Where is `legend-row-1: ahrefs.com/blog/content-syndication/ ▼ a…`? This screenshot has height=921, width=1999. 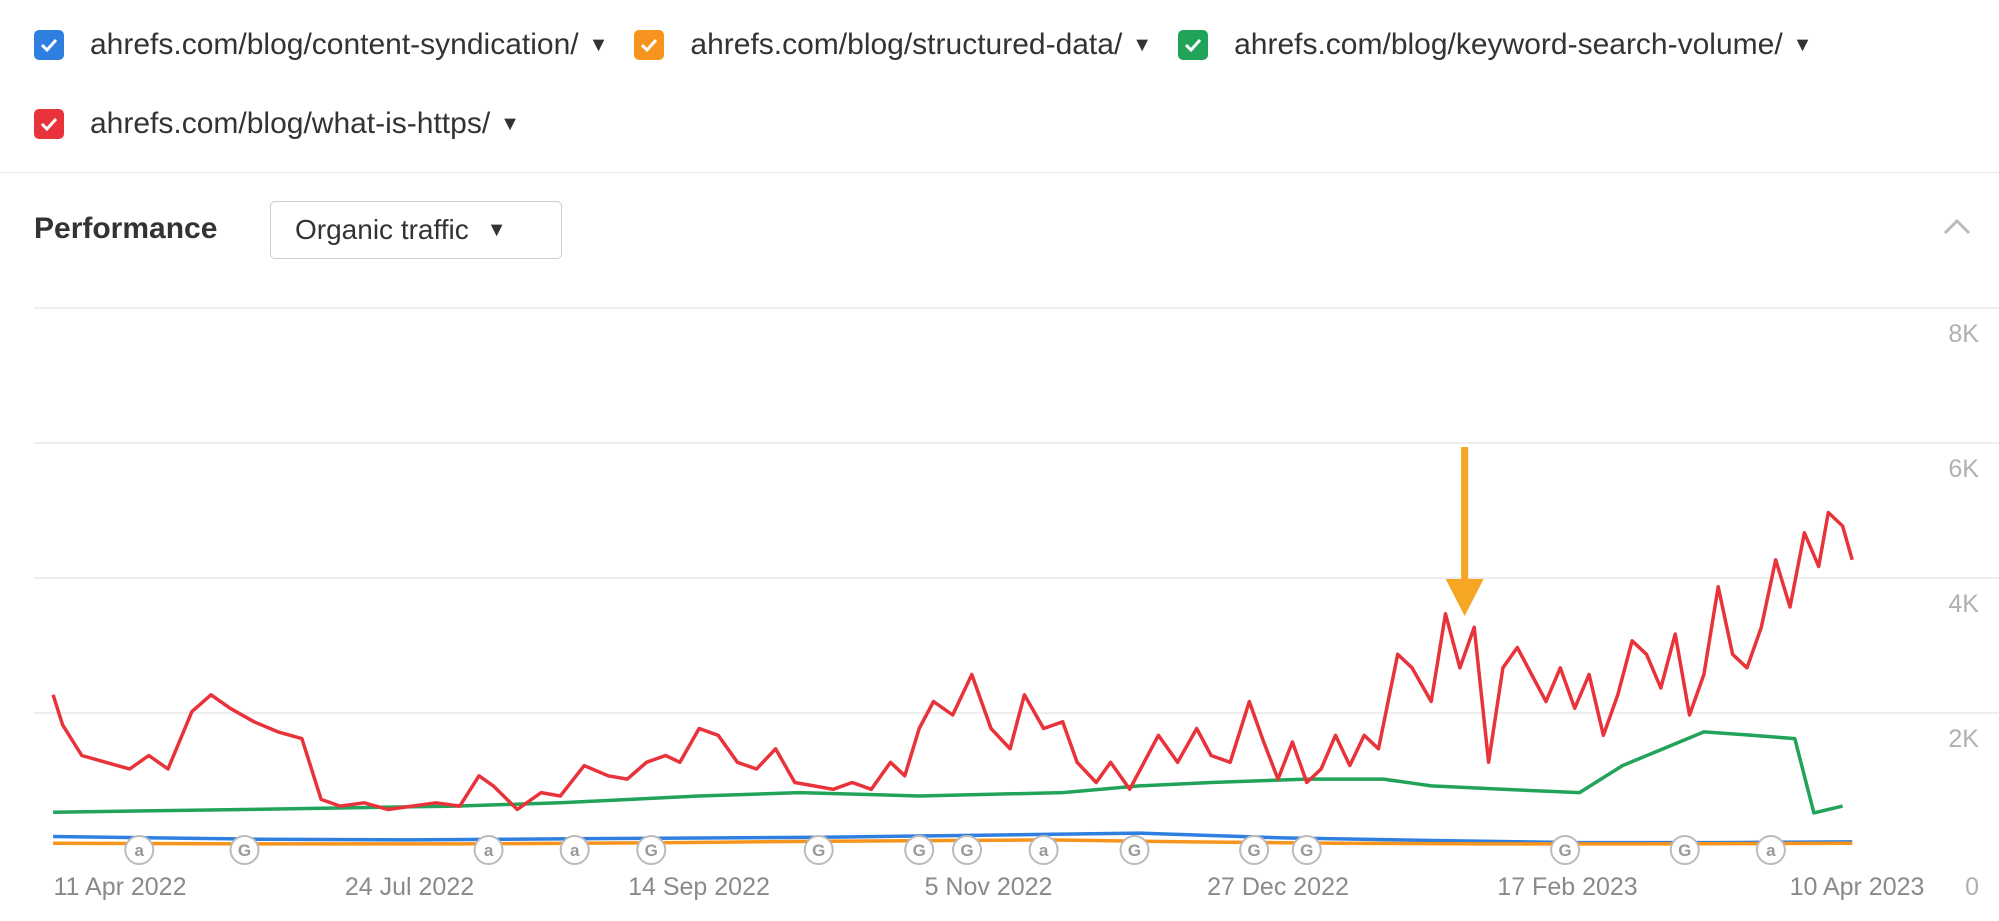 legend-row-1: ahrefs.com/blog/content-syndication/ ▼ a… is located at coordinates (936, 45).